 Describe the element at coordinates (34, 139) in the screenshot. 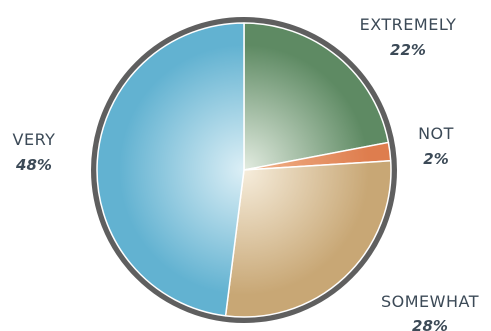

I see `slice-label-very: VERY` at that location.